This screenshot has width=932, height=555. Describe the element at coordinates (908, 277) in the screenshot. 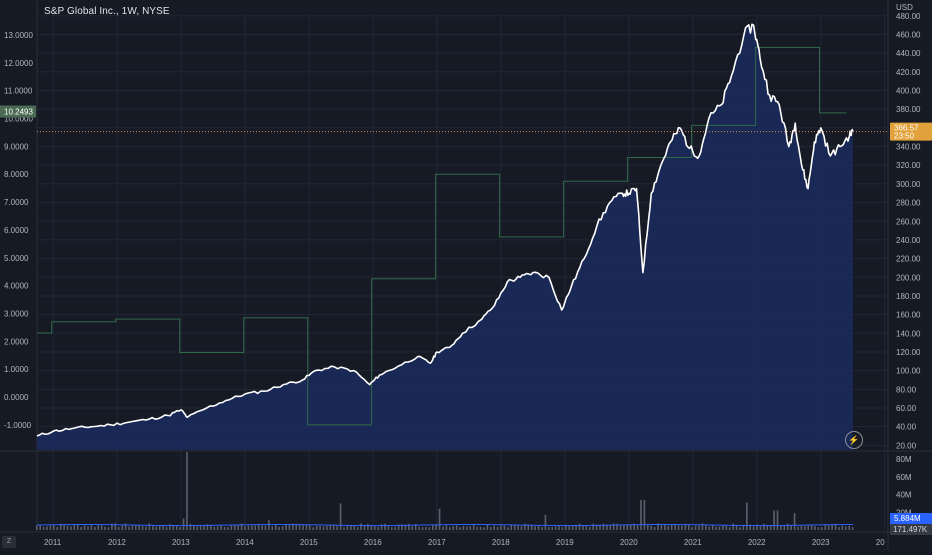

I see `right-axis-tick: 200.00` at that location.